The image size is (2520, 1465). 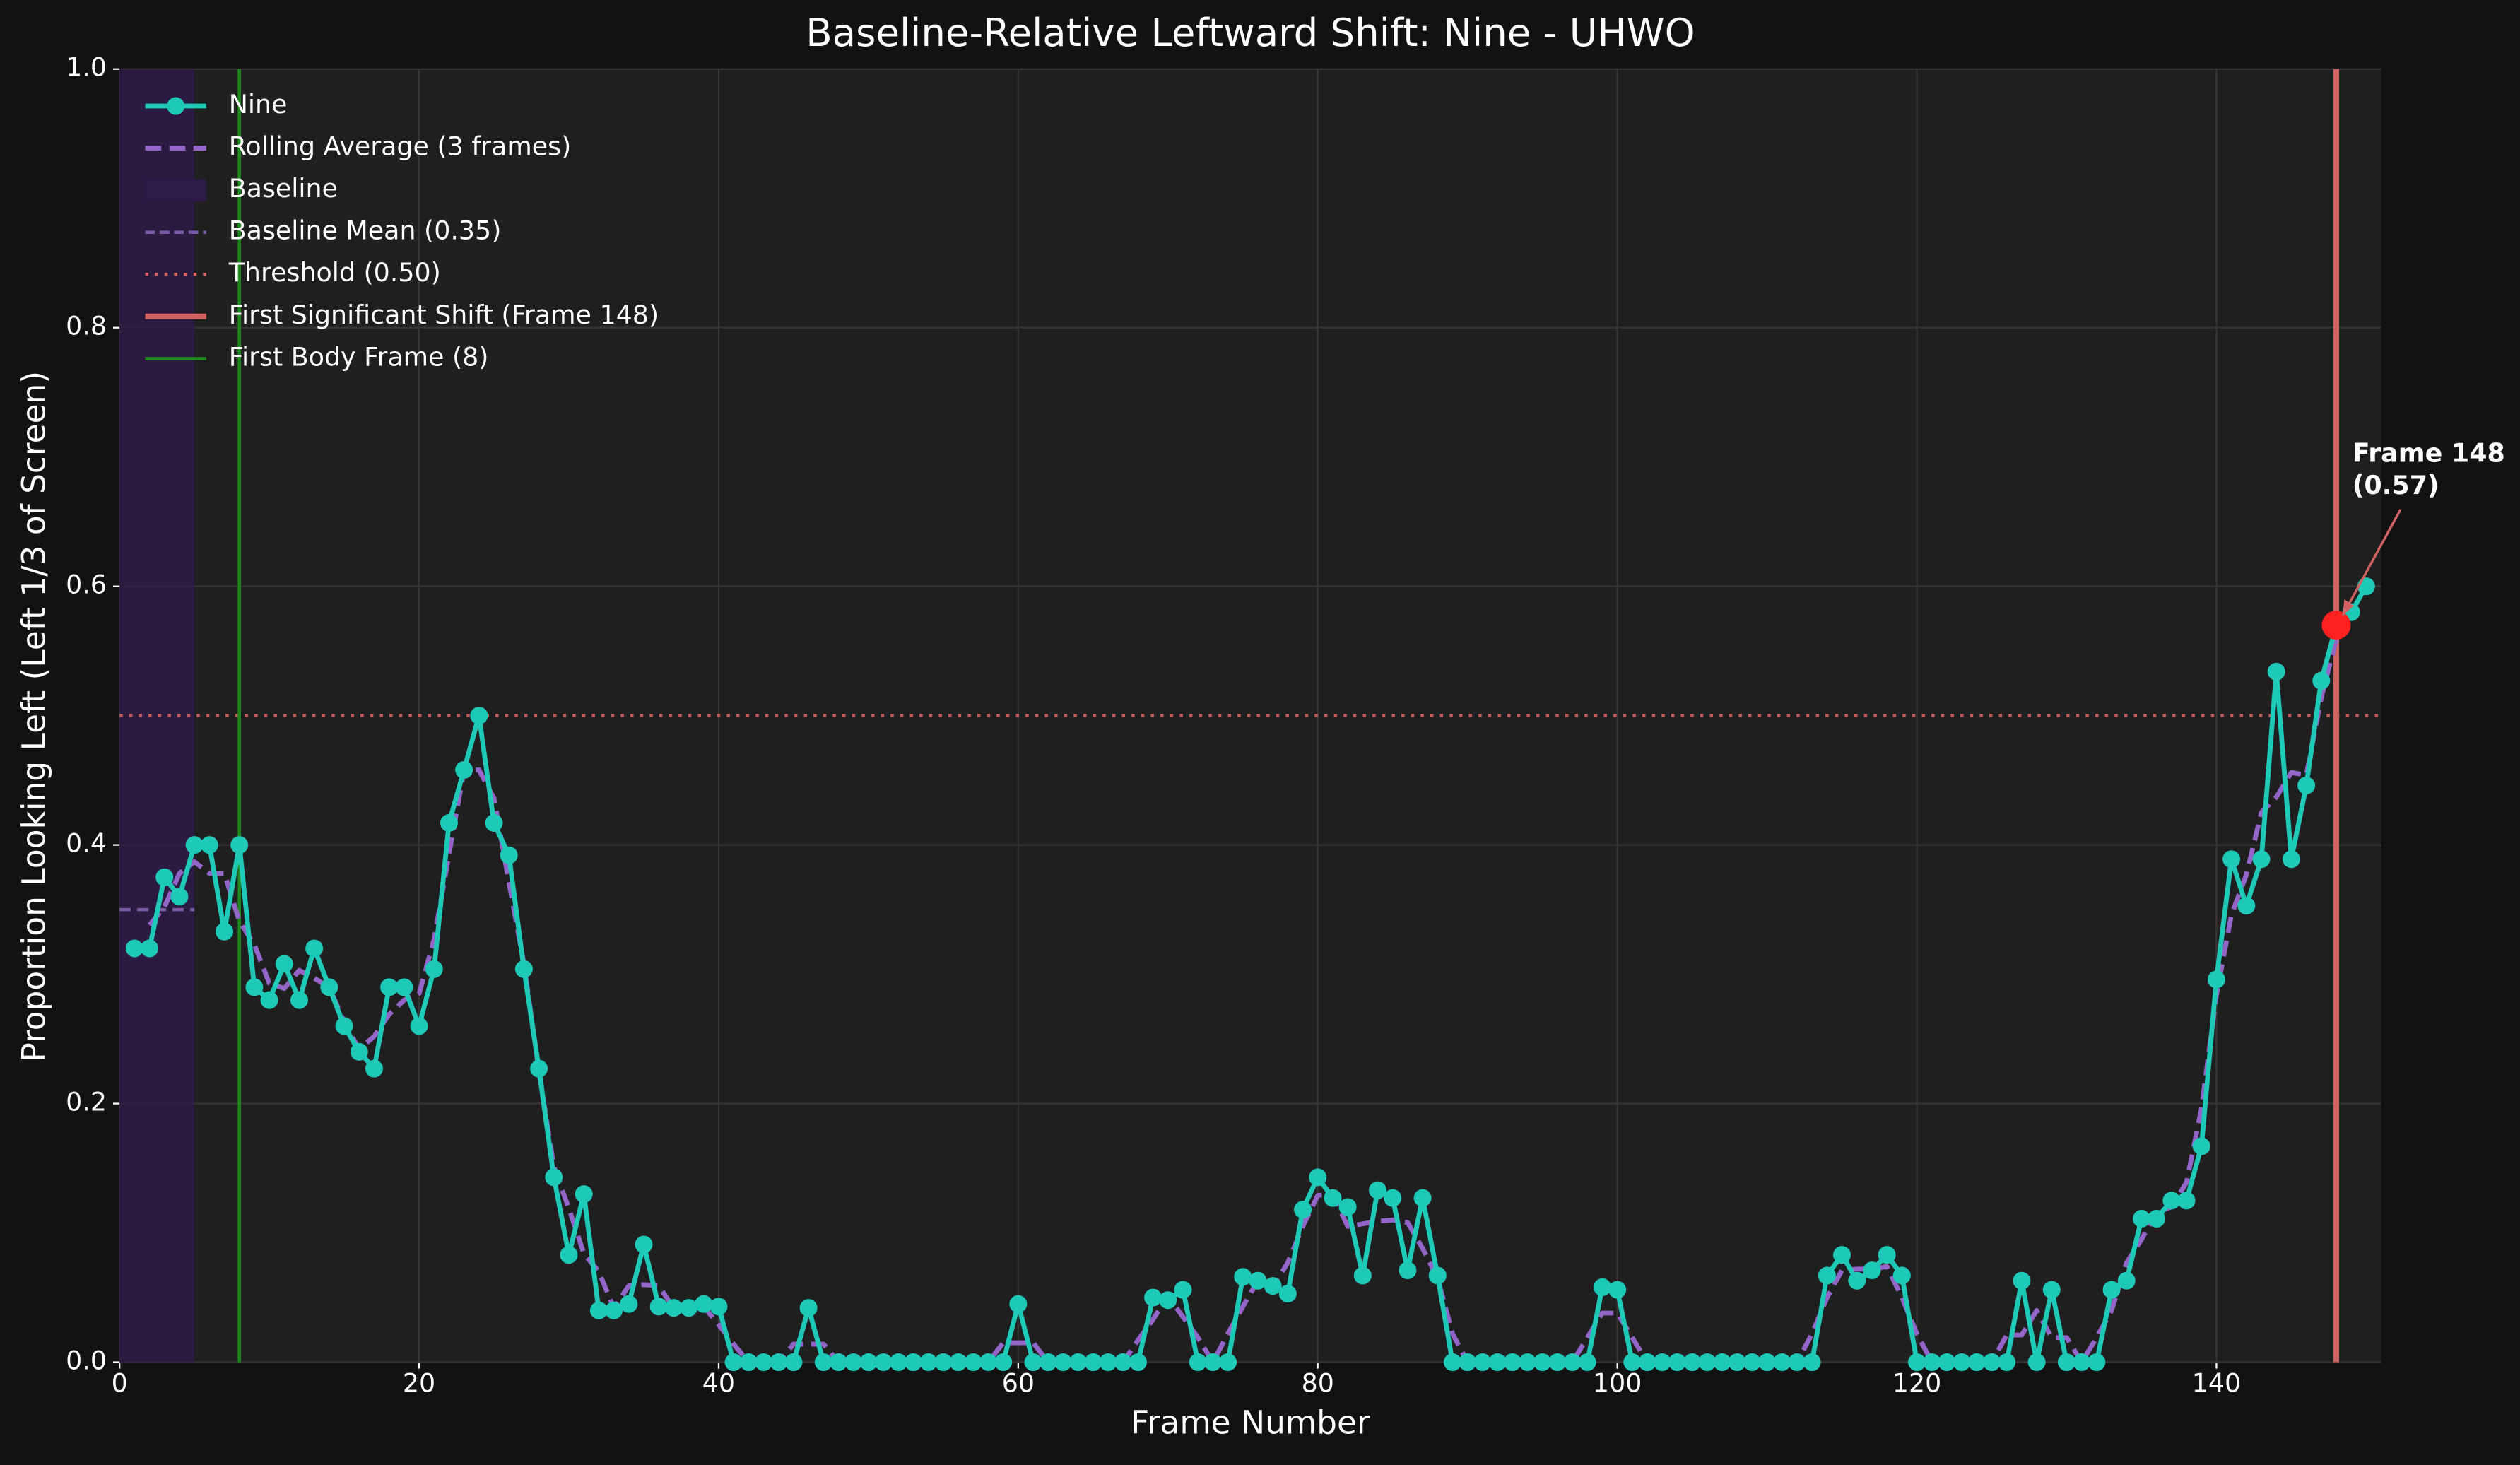 What do you see at coordinates (1916, 1383) in the screenshot?
I see `x-tick-label: 120` at bounding box center [1916, 1383].